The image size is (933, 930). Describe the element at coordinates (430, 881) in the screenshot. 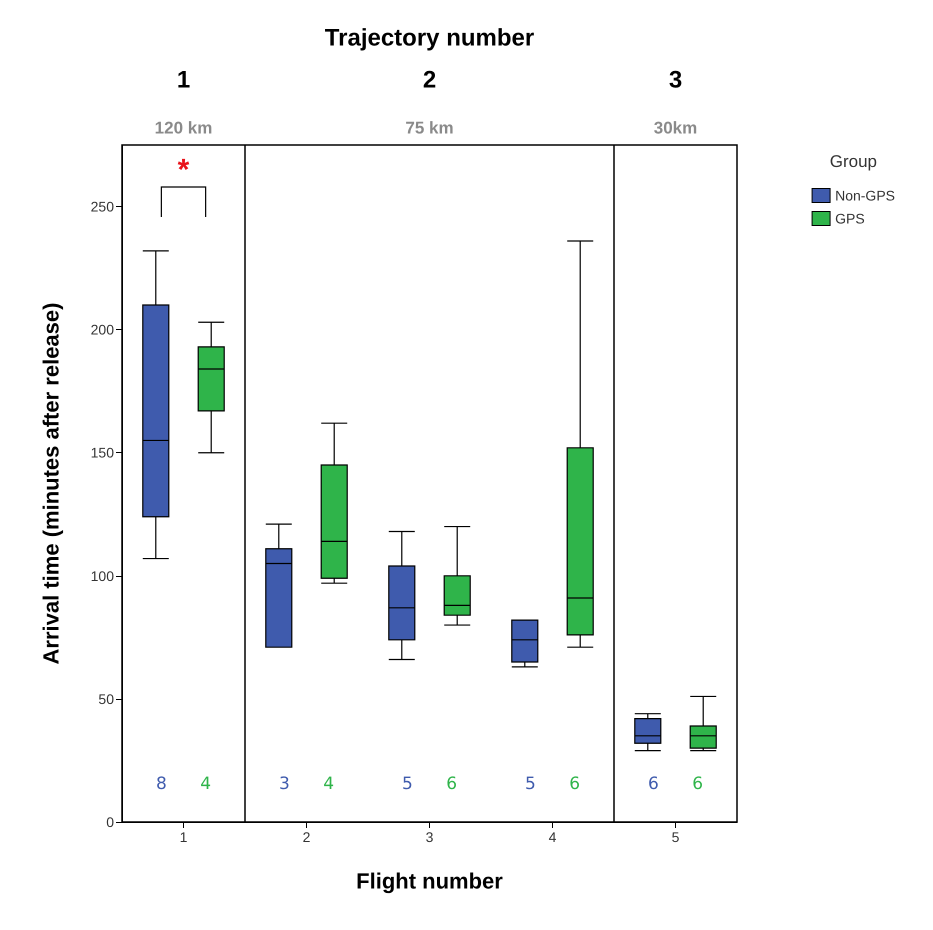

I see `x-axis-title: Flight number` at that location.